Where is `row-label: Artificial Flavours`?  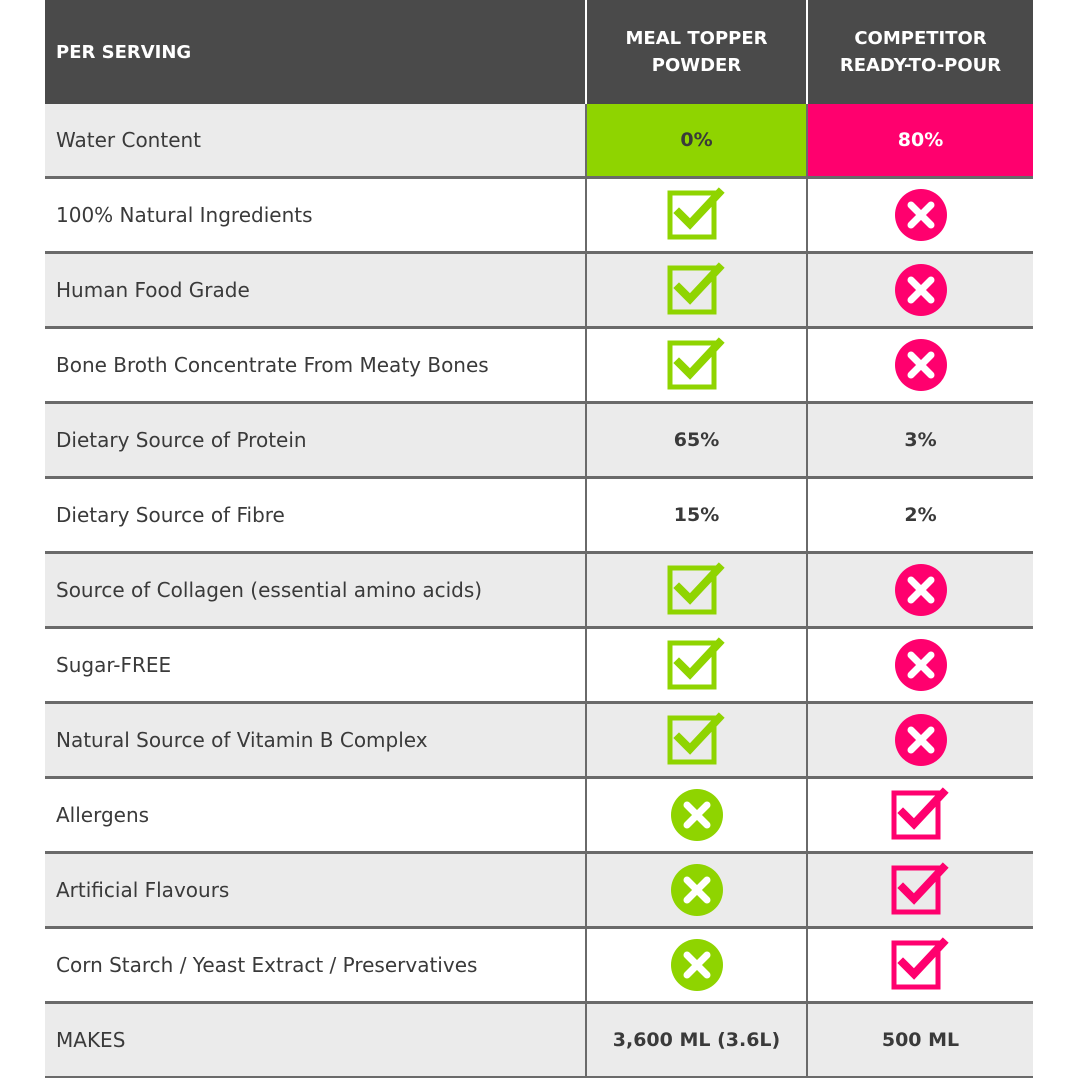
row-label: Artificial Flavours is located at coordinates (316, 890).